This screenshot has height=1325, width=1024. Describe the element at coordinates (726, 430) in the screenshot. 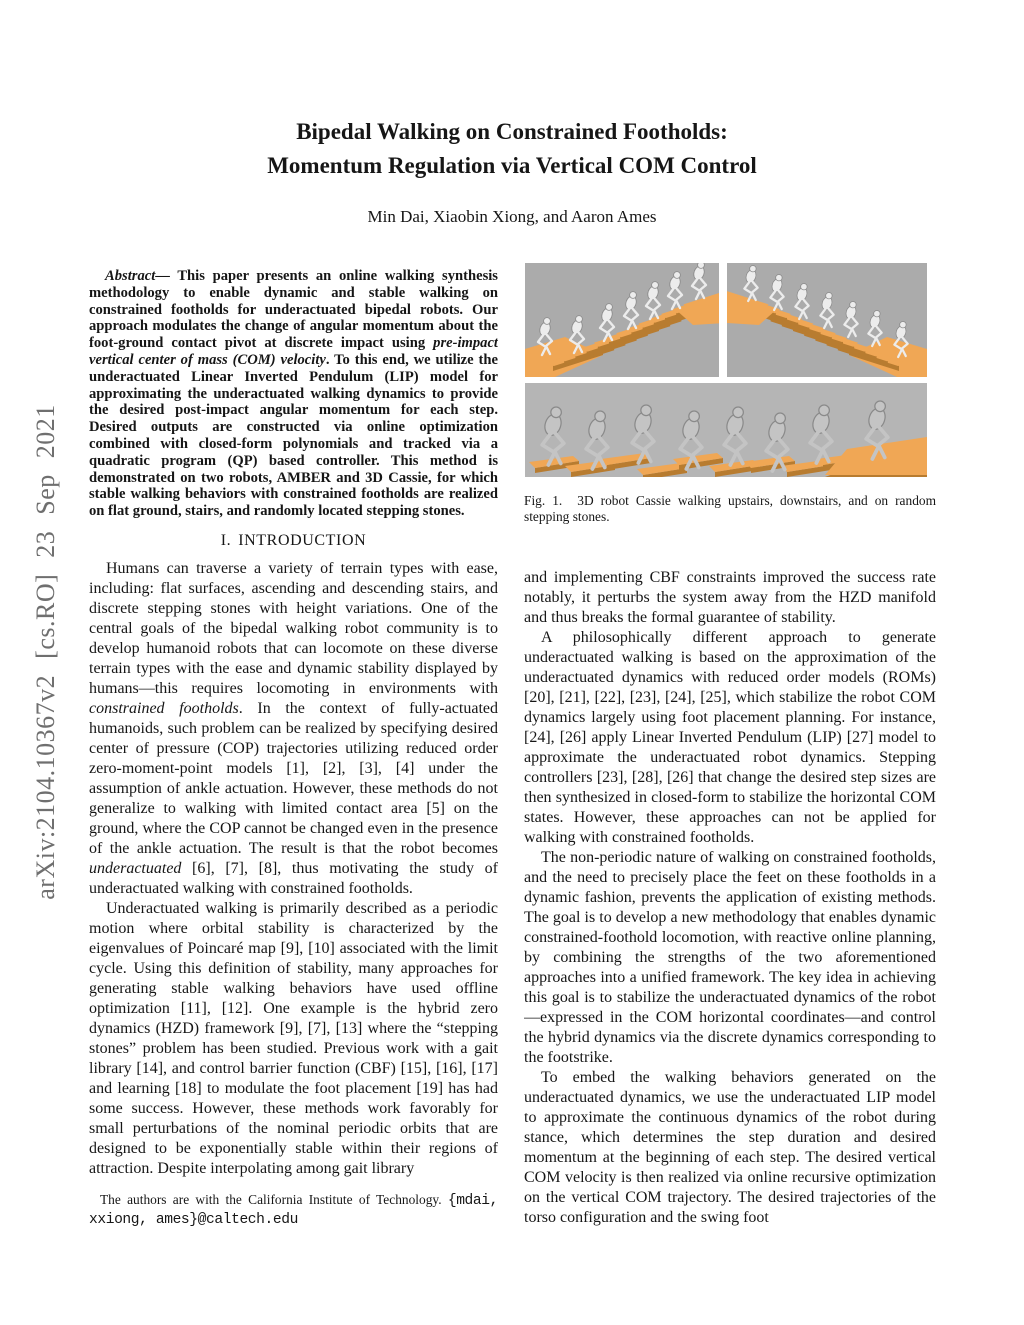

I see `figure1-panel-stepping-stones` at that location.